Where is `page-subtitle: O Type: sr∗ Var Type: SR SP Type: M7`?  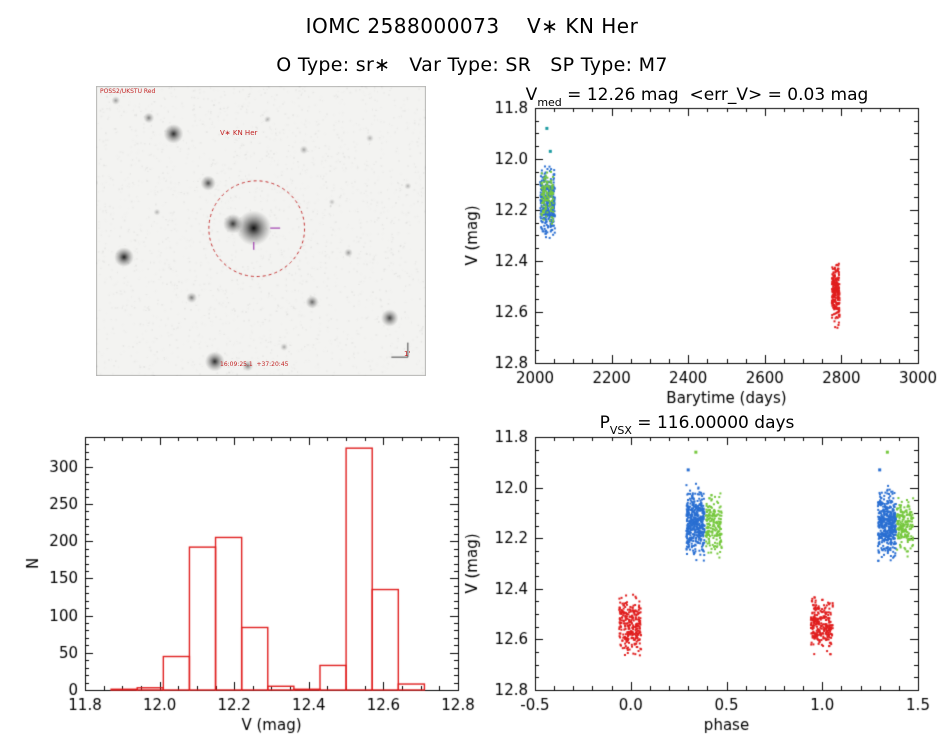 page-subtitle: O Type: sr∗ Var Type: SR SP Type: M7 is located at coordinates (472, 65).